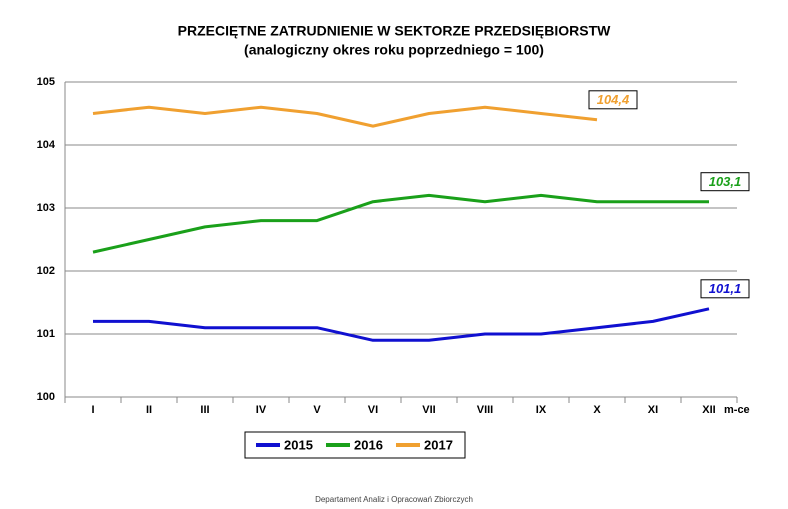 The image size is (788, 509). I want to click on y-tick-label: 105, so click(46, 82).